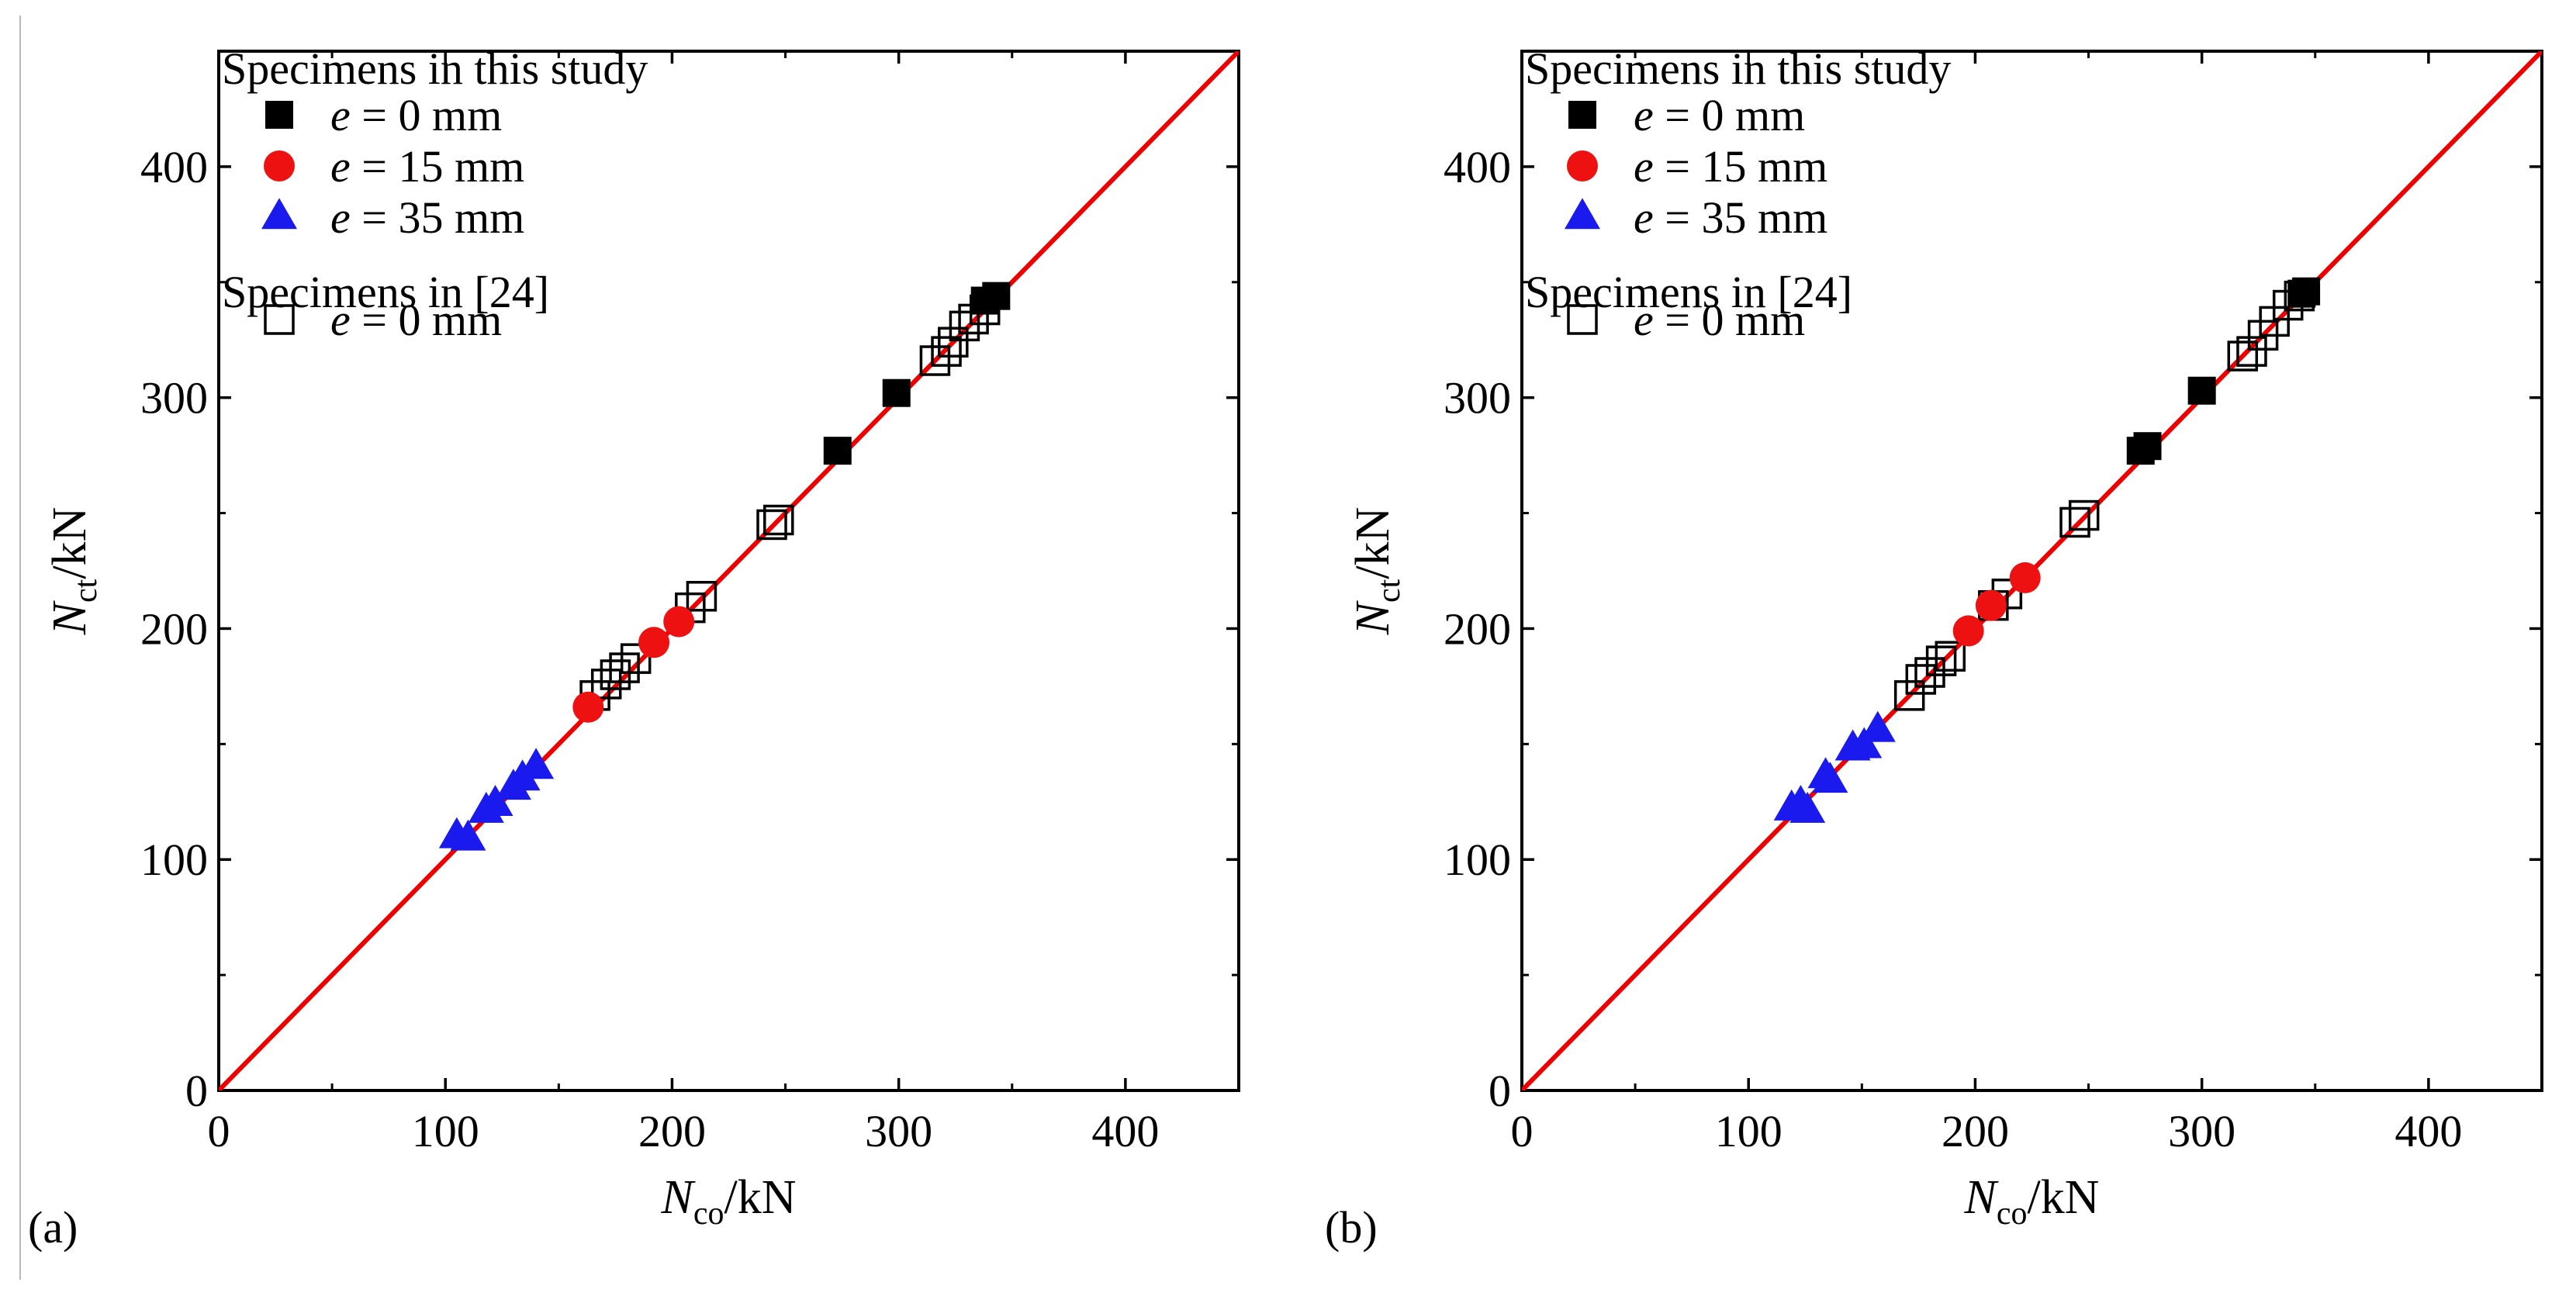 The height and width of the screenshot is (1296, 2576). Describe the element at coordinates (437, 217) in the screenshot. I see `legend-entry-text: = 35 mm` at that location.